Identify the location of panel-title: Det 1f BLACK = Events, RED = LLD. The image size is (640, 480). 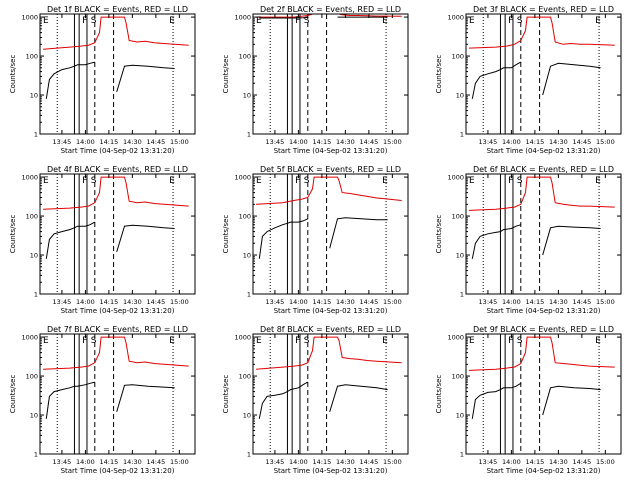
(117, 9).